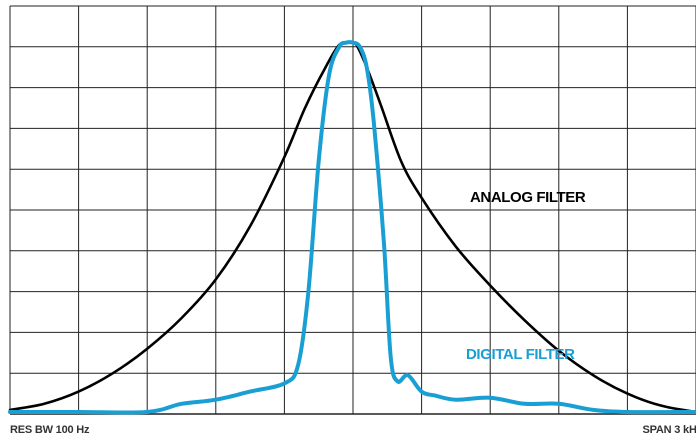 The height and width of the screenshot is (444, 696). I want to click on digital-filter-label: DIGITAL FILTER, so click(520, 354).